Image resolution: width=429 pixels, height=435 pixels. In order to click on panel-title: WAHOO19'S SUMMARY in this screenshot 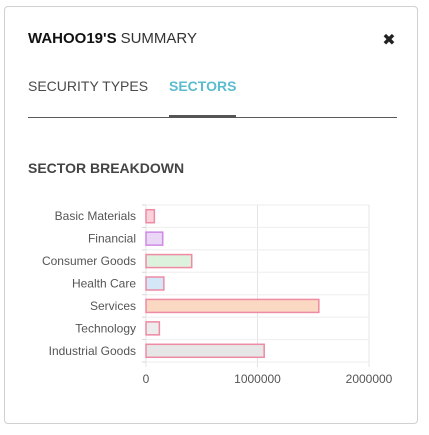, I will do `click(112, 38)`.